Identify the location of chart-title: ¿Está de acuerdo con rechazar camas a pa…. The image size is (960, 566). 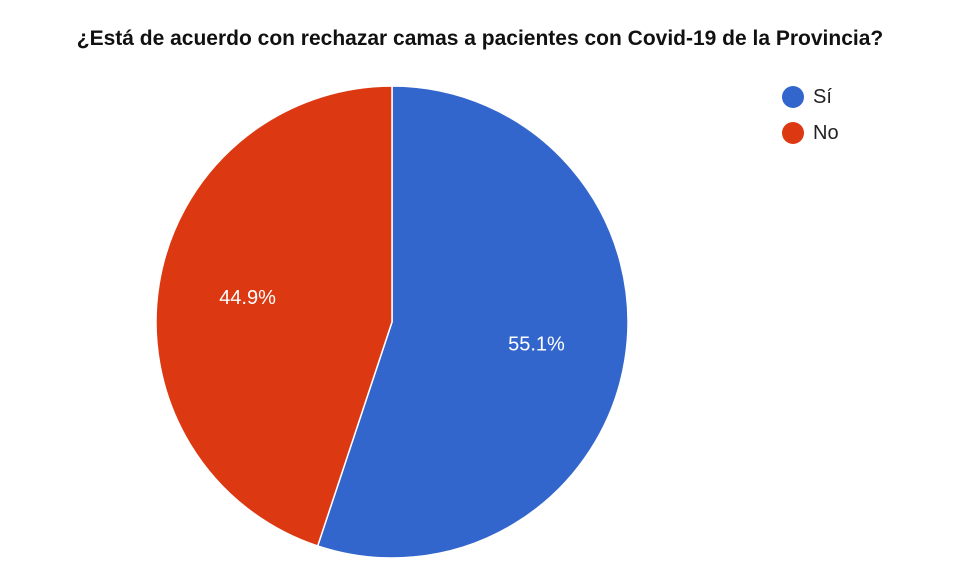
(480, 38).